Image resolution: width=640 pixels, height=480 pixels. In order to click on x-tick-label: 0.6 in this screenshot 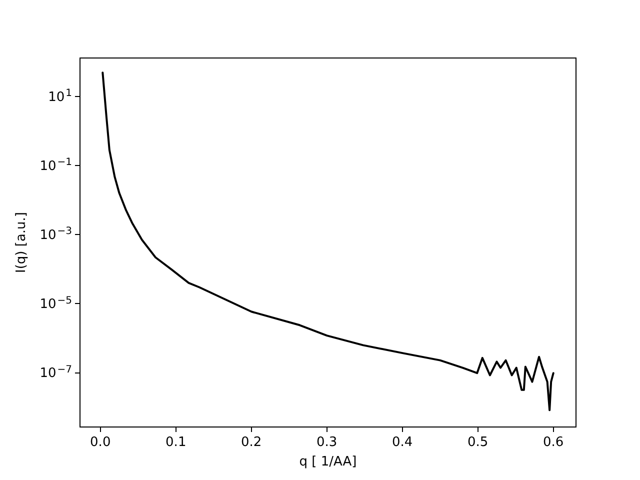, I will do `click(553, 442)`.